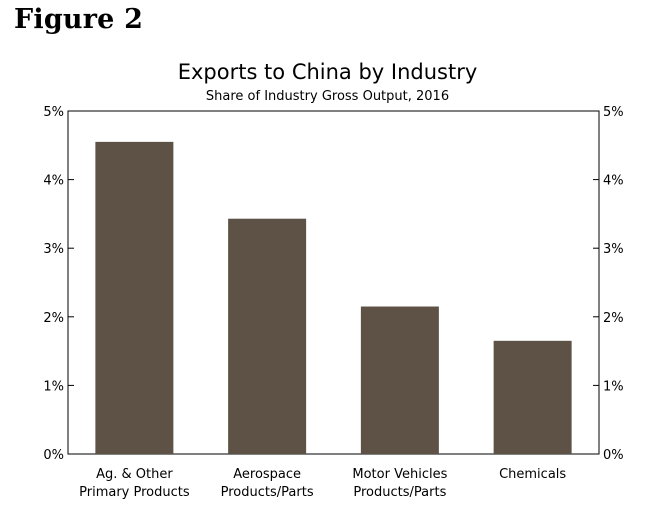 The image size is (655, 508). What do you see at coordinates (53, 249) in the screenshot?
I see `left-tick-label: 3%` at bounding box center [53, 249].